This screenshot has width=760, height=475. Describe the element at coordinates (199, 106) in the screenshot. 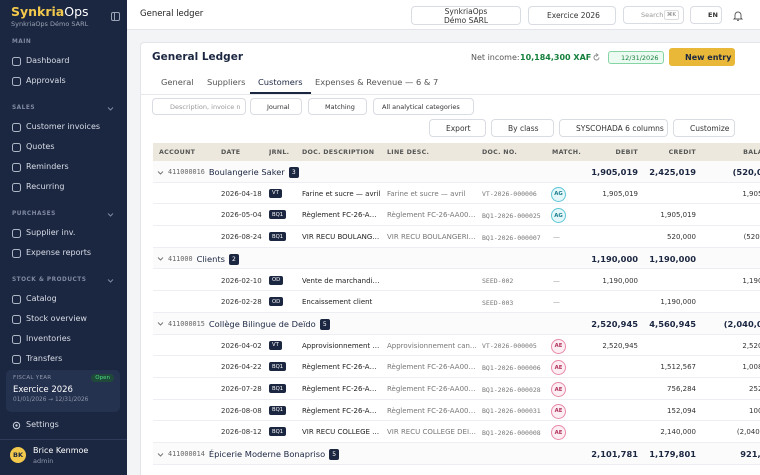

I see `search-input: Description, invoice n` at that location.